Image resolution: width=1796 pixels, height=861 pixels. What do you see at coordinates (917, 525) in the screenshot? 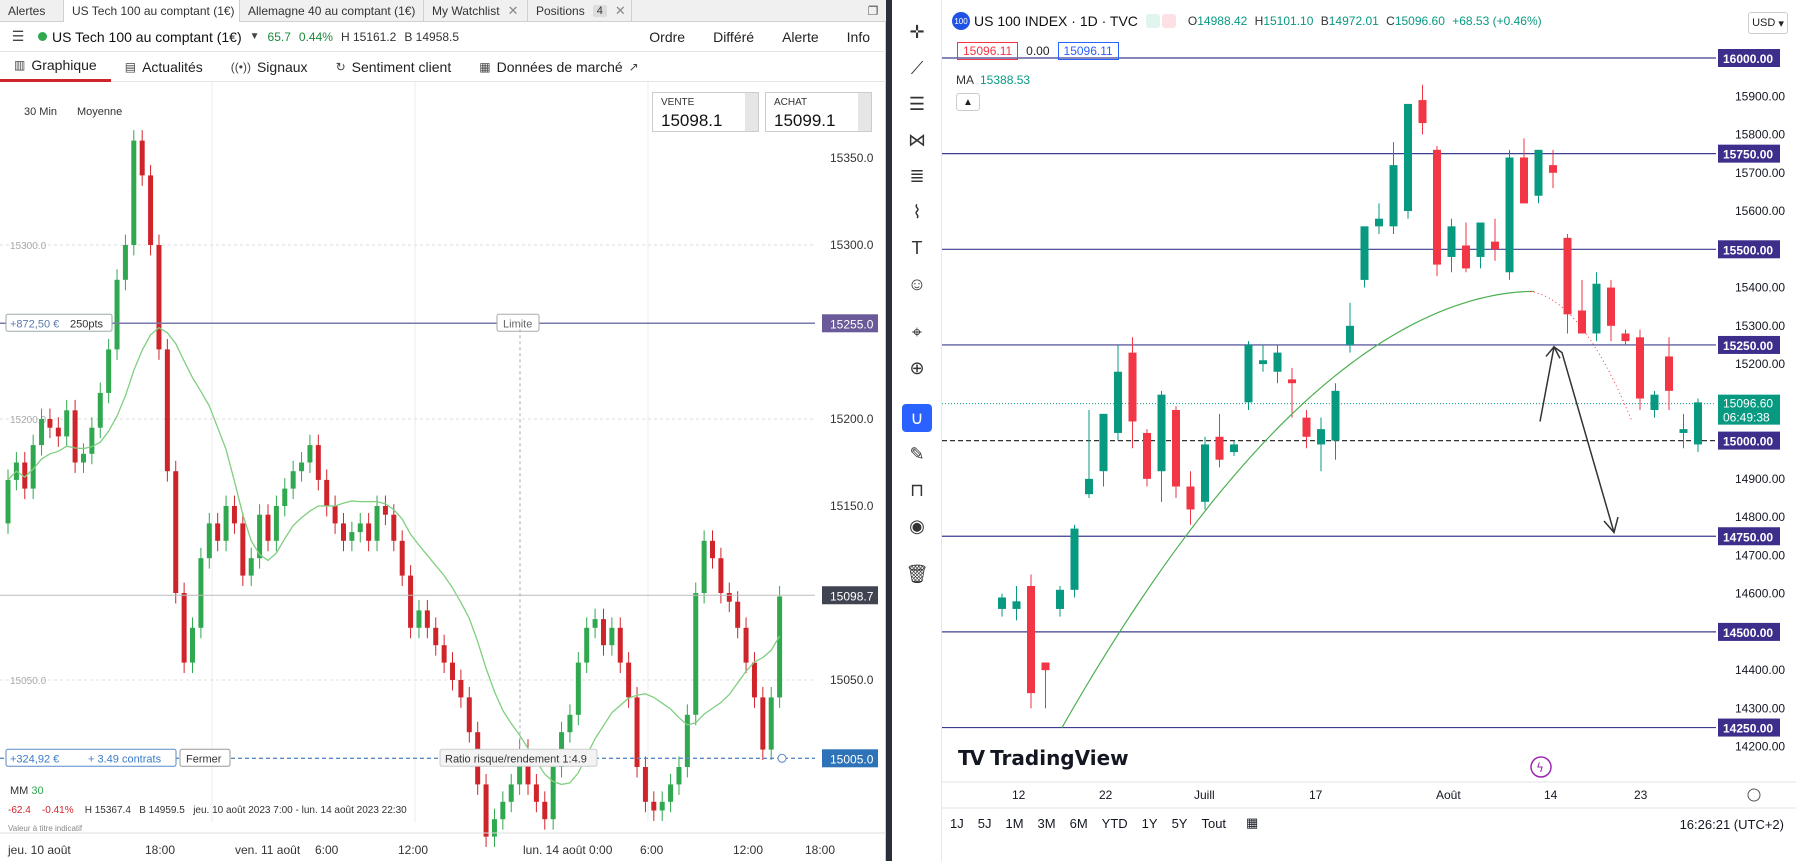
I see `eye-icon: ◉` at bounding box center [917, 525].